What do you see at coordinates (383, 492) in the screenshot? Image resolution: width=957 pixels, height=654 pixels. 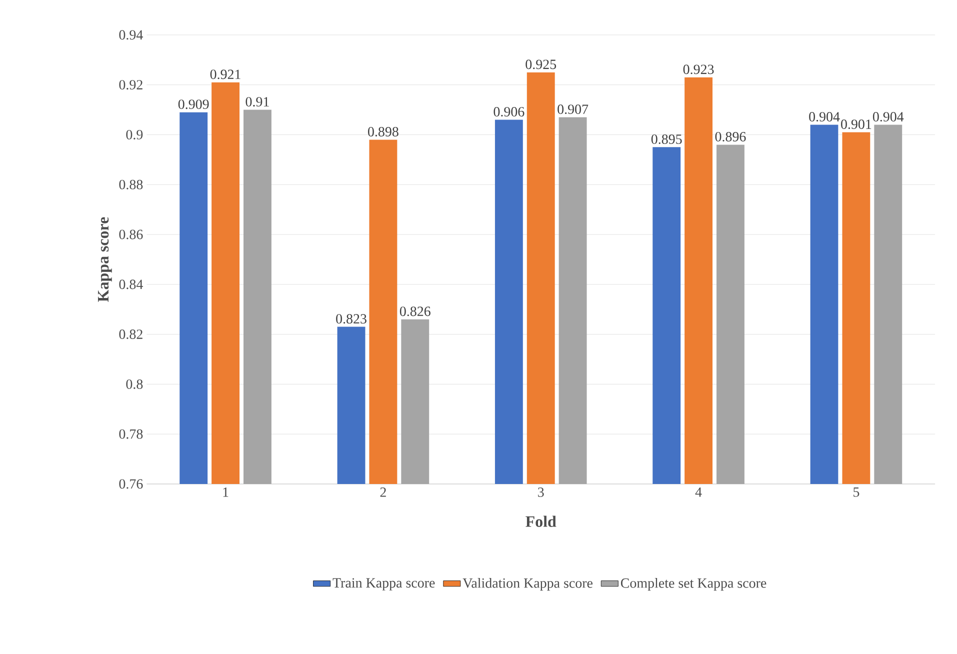 I see `x-tick-label: 2` at bounding box center [383, 492].